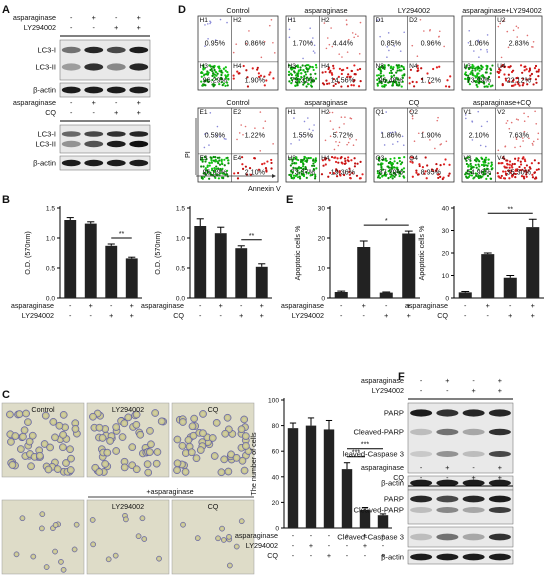 This screenshot has width=550, height=587. I want to click on y-axis-title: Apoptotic cells %, so click(297, 252).